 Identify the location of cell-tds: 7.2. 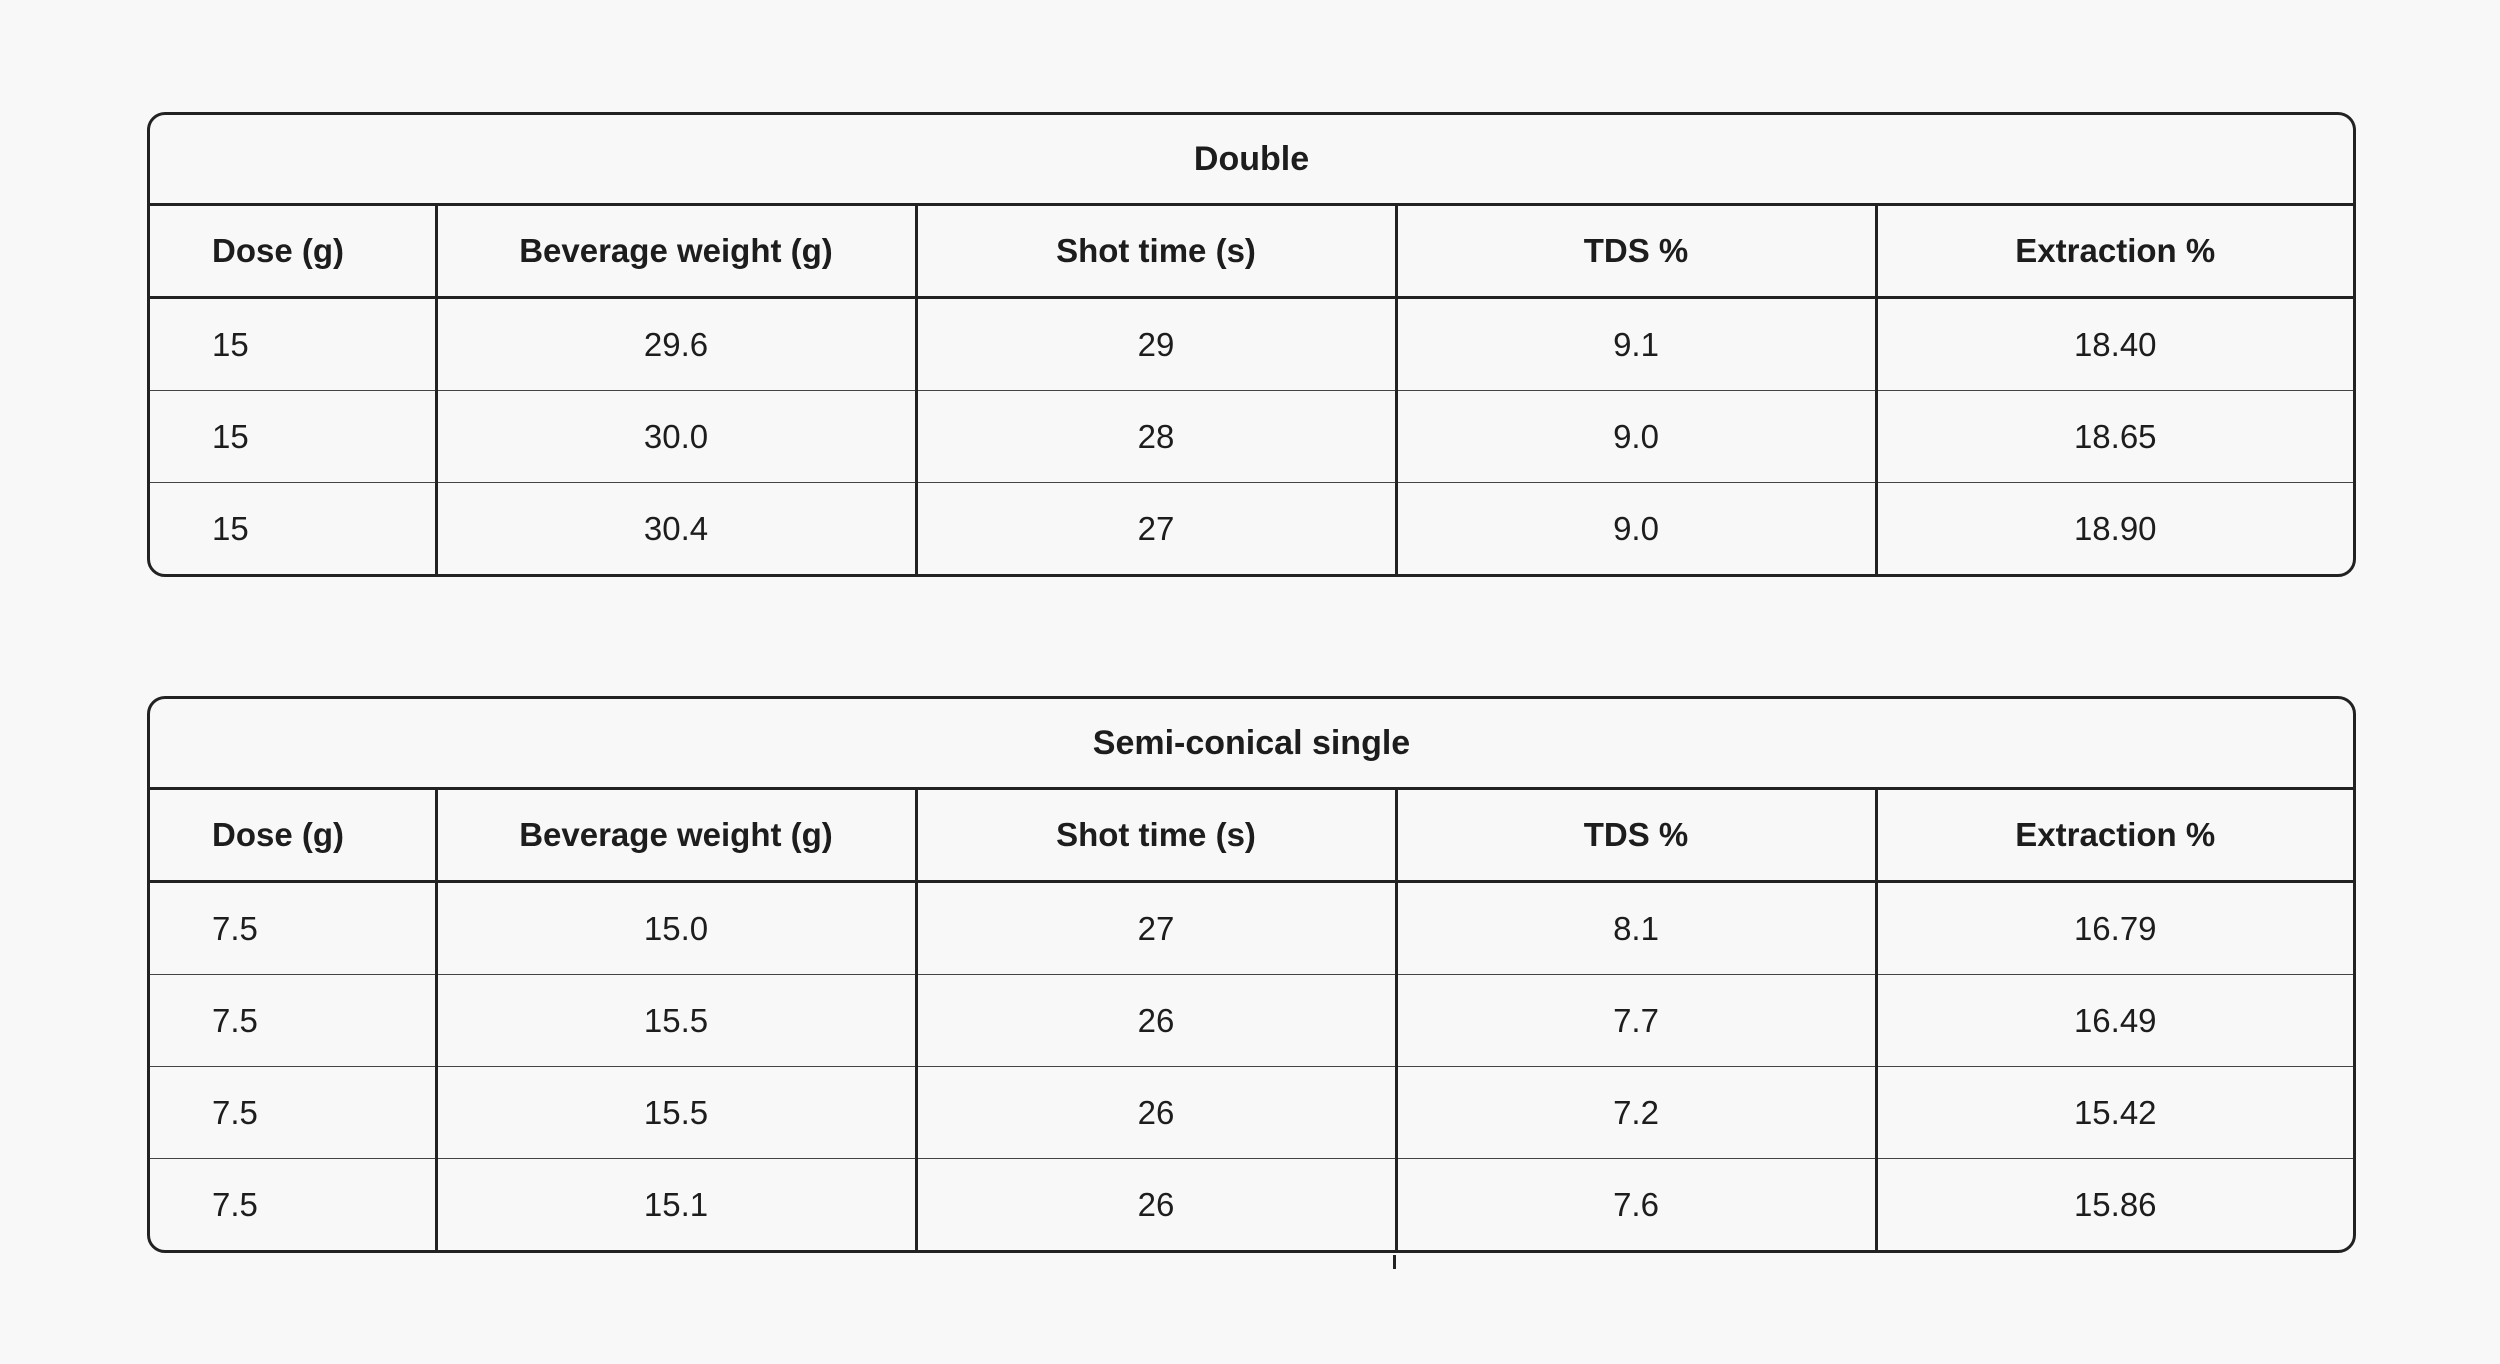
(1637, 1112).